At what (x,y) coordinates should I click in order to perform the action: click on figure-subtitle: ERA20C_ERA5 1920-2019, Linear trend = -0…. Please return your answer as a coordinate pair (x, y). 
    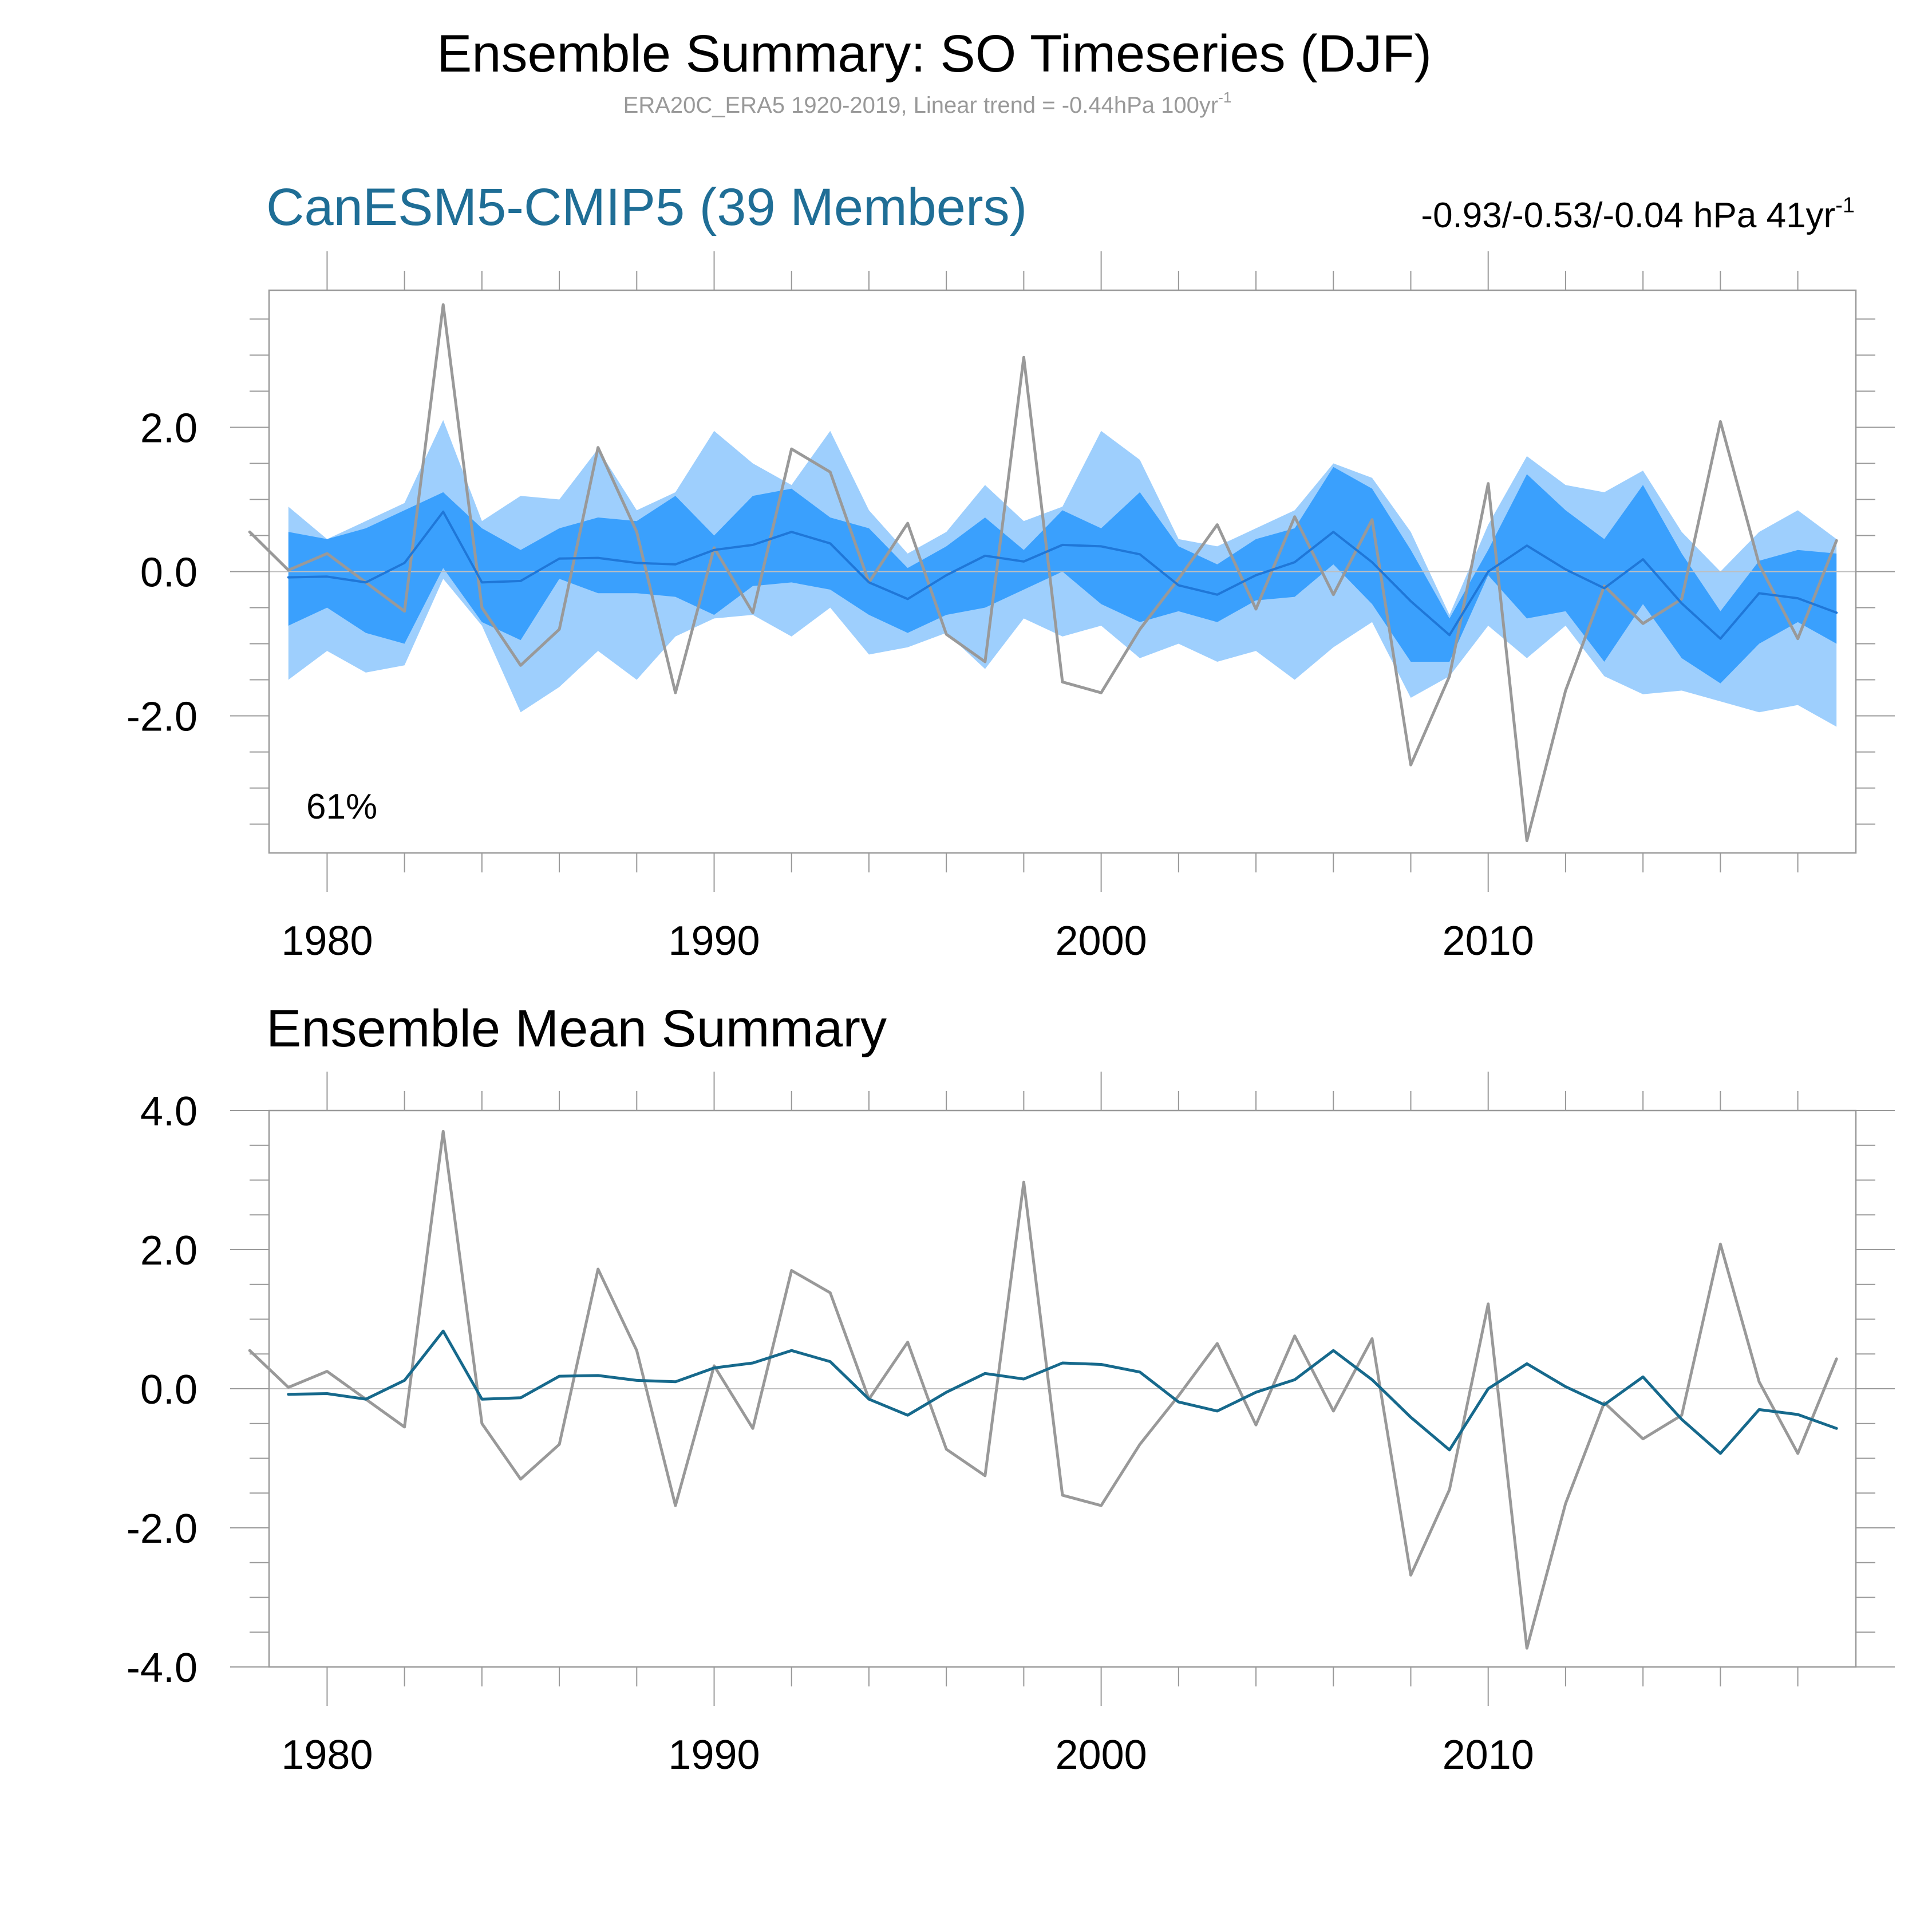
    Looking at the image, I should click on (927, 103).